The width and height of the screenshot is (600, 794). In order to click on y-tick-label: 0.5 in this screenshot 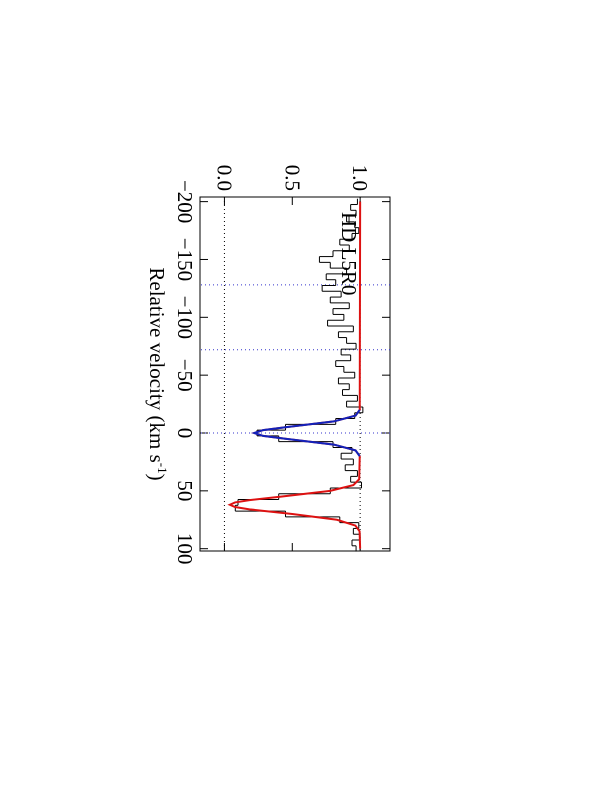, I will do `click(292, 178)`.